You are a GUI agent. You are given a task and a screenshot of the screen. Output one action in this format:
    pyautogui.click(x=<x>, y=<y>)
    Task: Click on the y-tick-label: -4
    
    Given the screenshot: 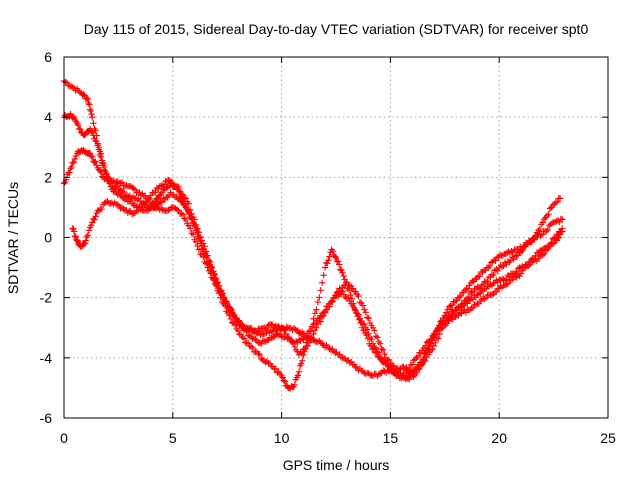 What is the action you would take?
    pyautogui.click(x=46, y=358)
    